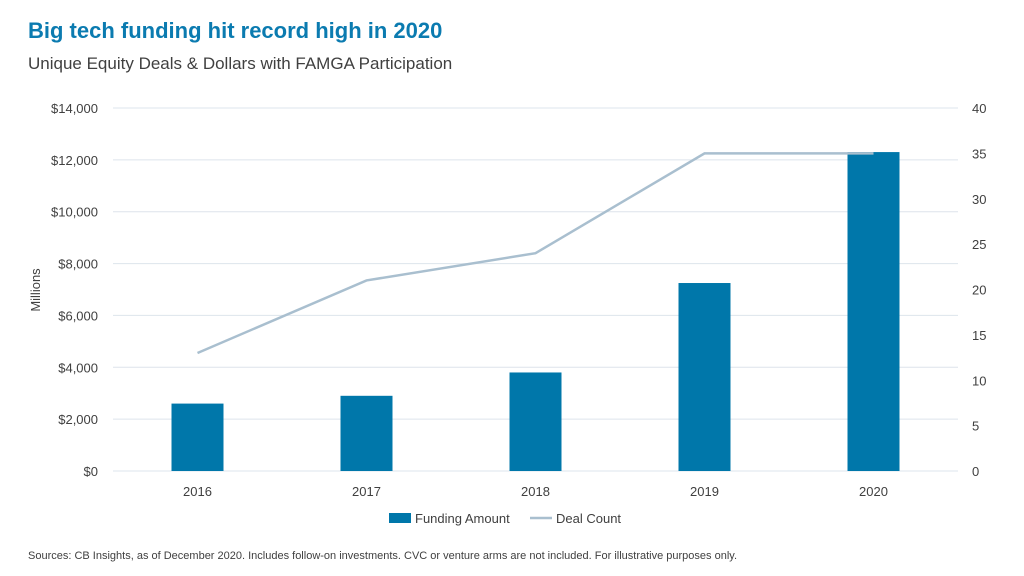 This screenshot has width=1024, height=576. I want to click on y2-tick-label: 0, so click(975, 471).